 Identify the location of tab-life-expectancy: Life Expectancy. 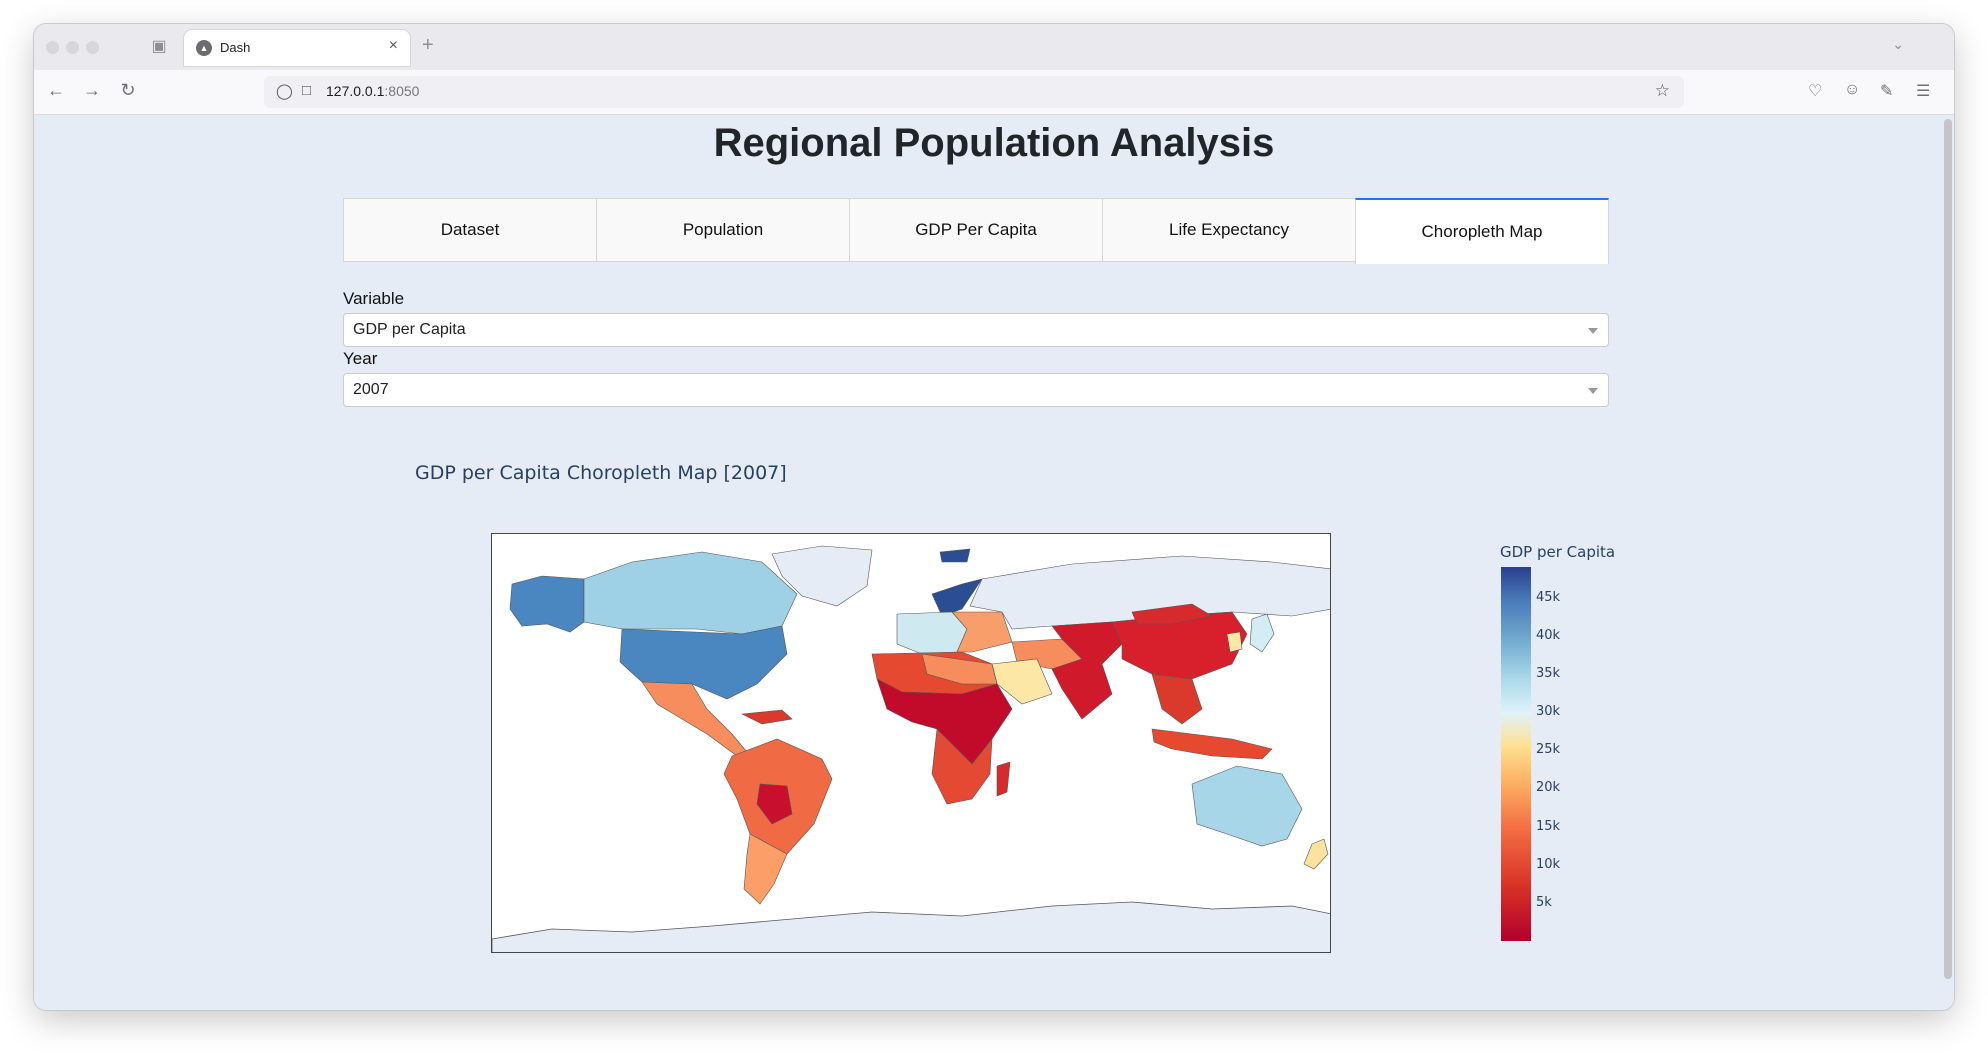
(1228, 230).